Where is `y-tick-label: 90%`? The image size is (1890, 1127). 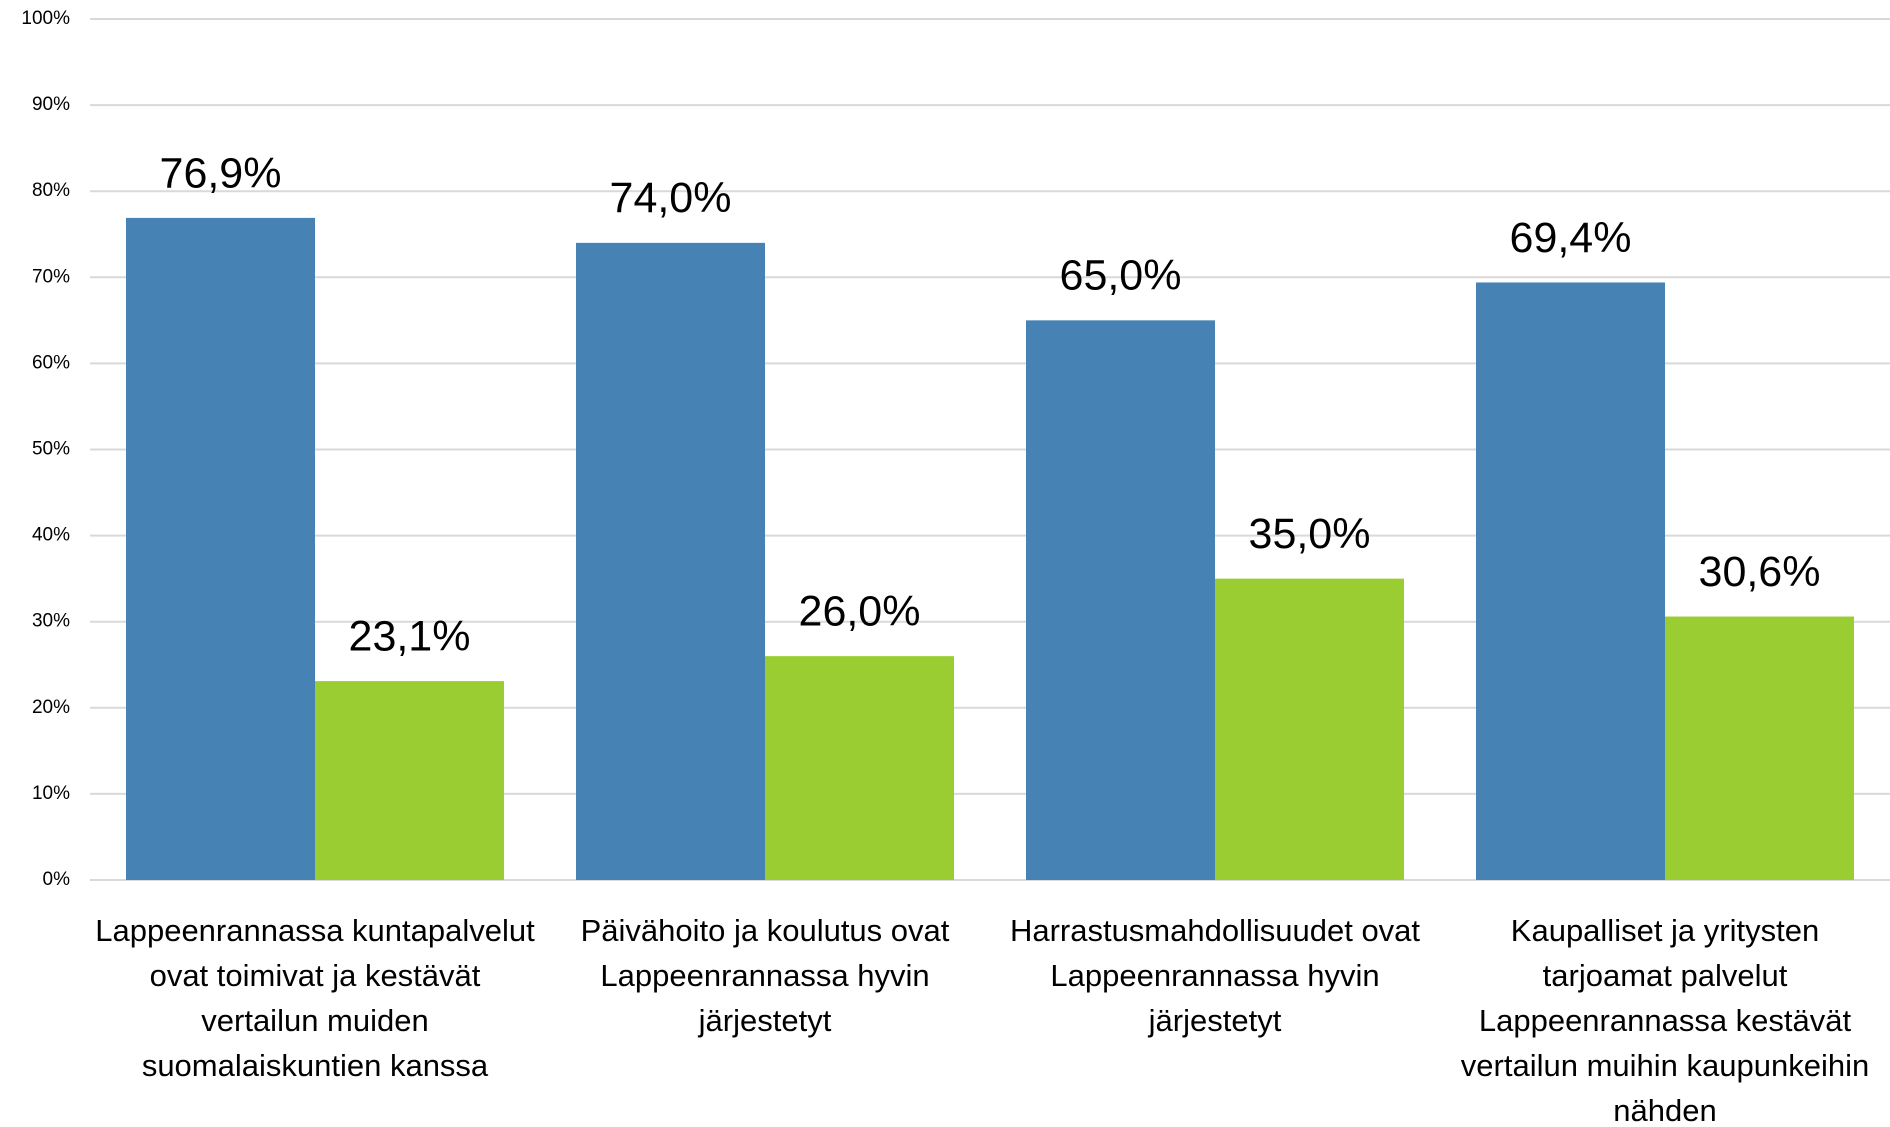
y-tick-label: 90% is located at coordinates (51, 104).